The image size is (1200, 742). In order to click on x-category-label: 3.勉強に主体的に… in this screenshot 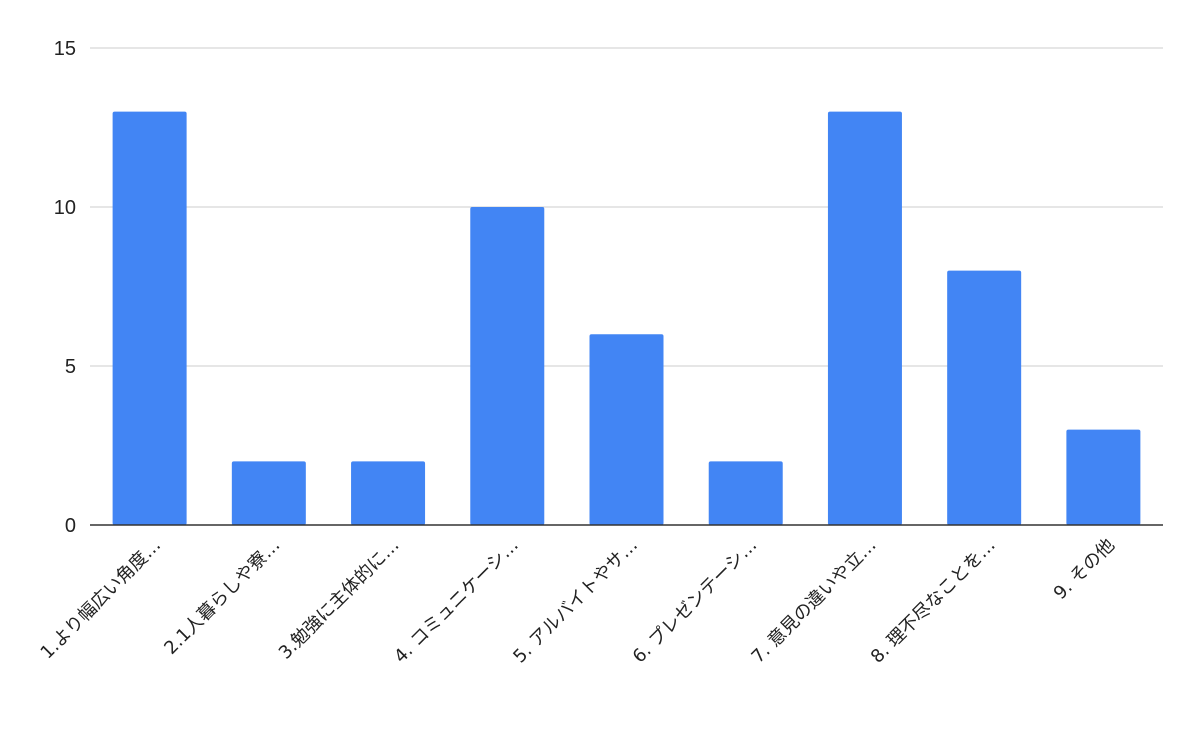, I will do `click(339, 599)`.